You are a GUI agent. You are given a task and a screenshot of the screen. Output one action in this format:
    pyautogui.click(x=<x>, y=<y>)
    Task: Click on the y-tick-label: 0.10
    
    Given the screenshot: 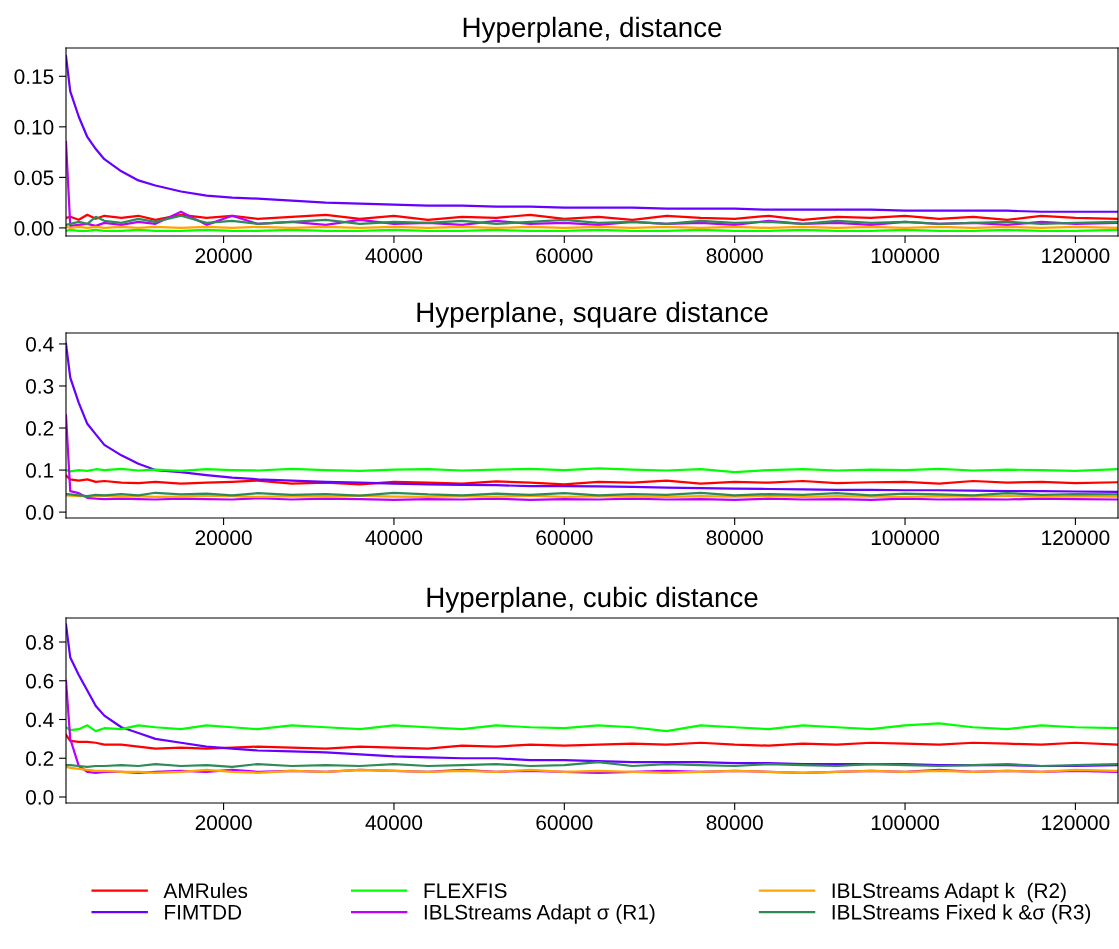 What is the action you would take?
    pyautogui.click(x=34, y=127)
    